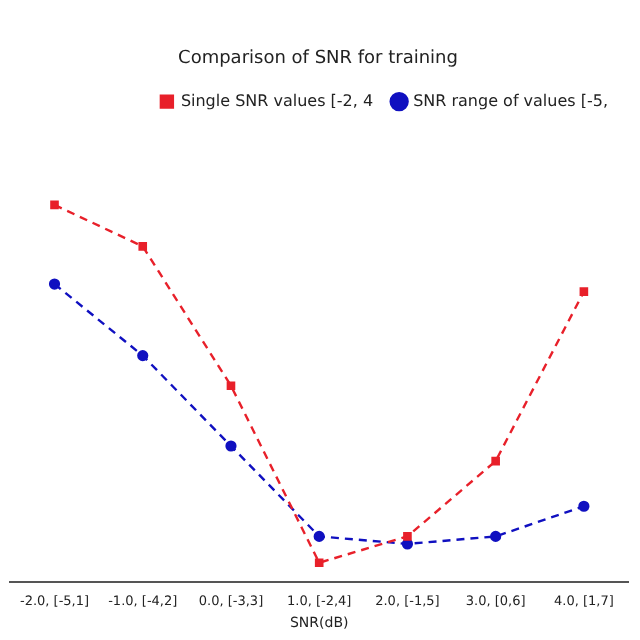 The image size is (640, 640). I want to click on chart-title: Comparison of SNR for training, so click(318, 59).